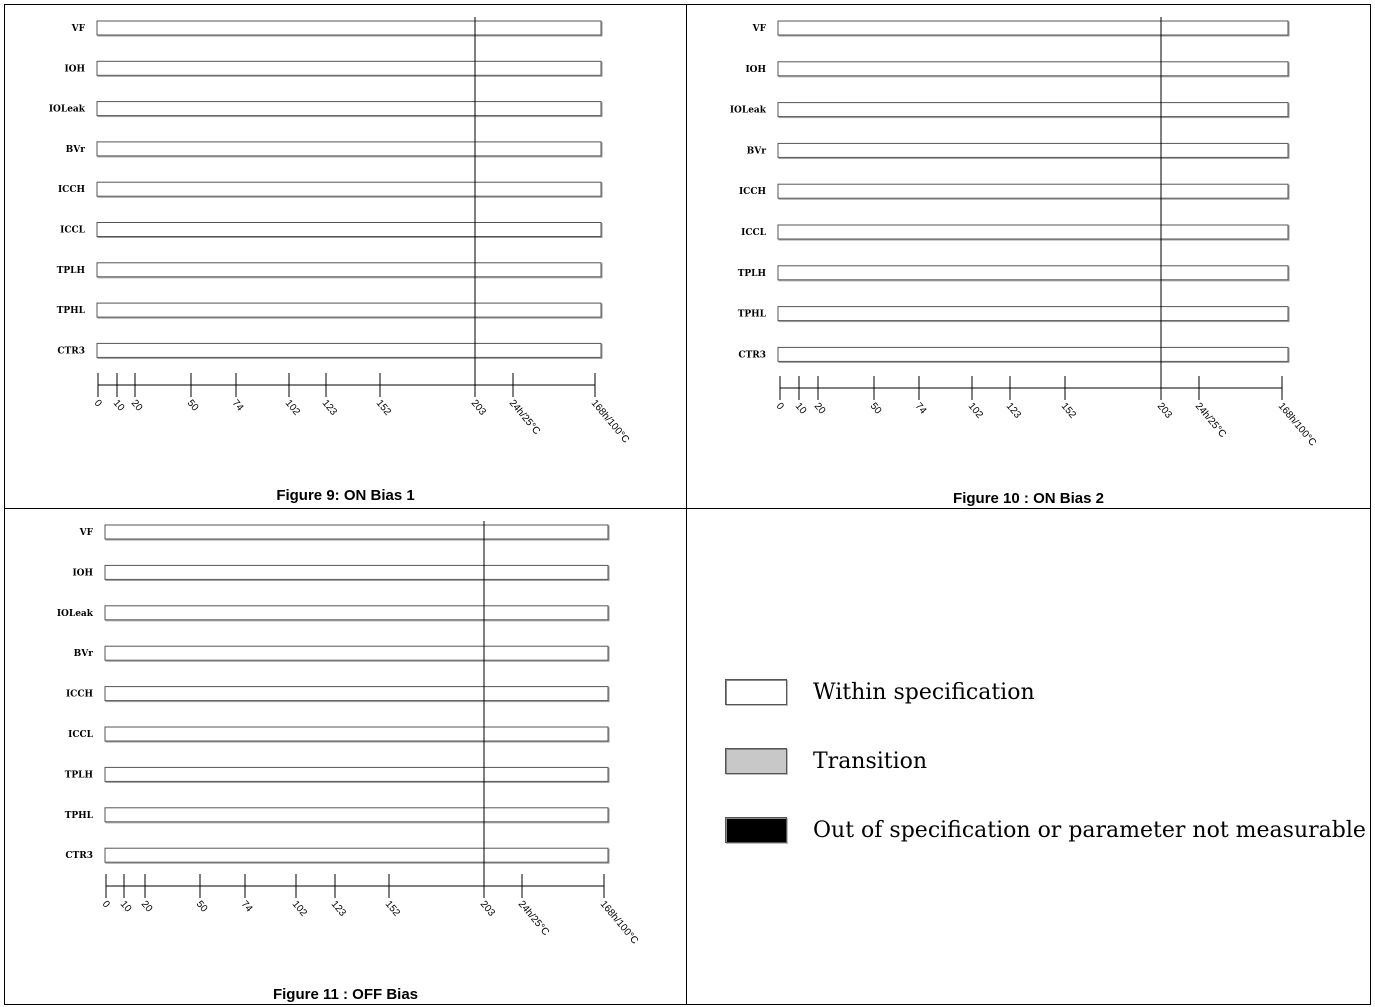 This screenshot has width=1375, height=1007. I want to click on figure-9-caption: Figure 9: ON Bias 1, so click(345, 495).